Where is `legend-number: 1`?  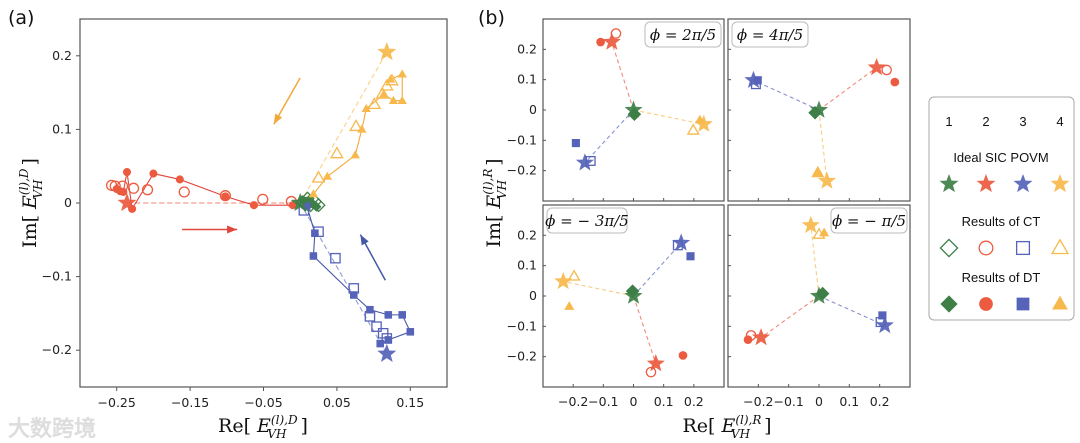
legend-number: 1 is located at coordinates (948, 121).